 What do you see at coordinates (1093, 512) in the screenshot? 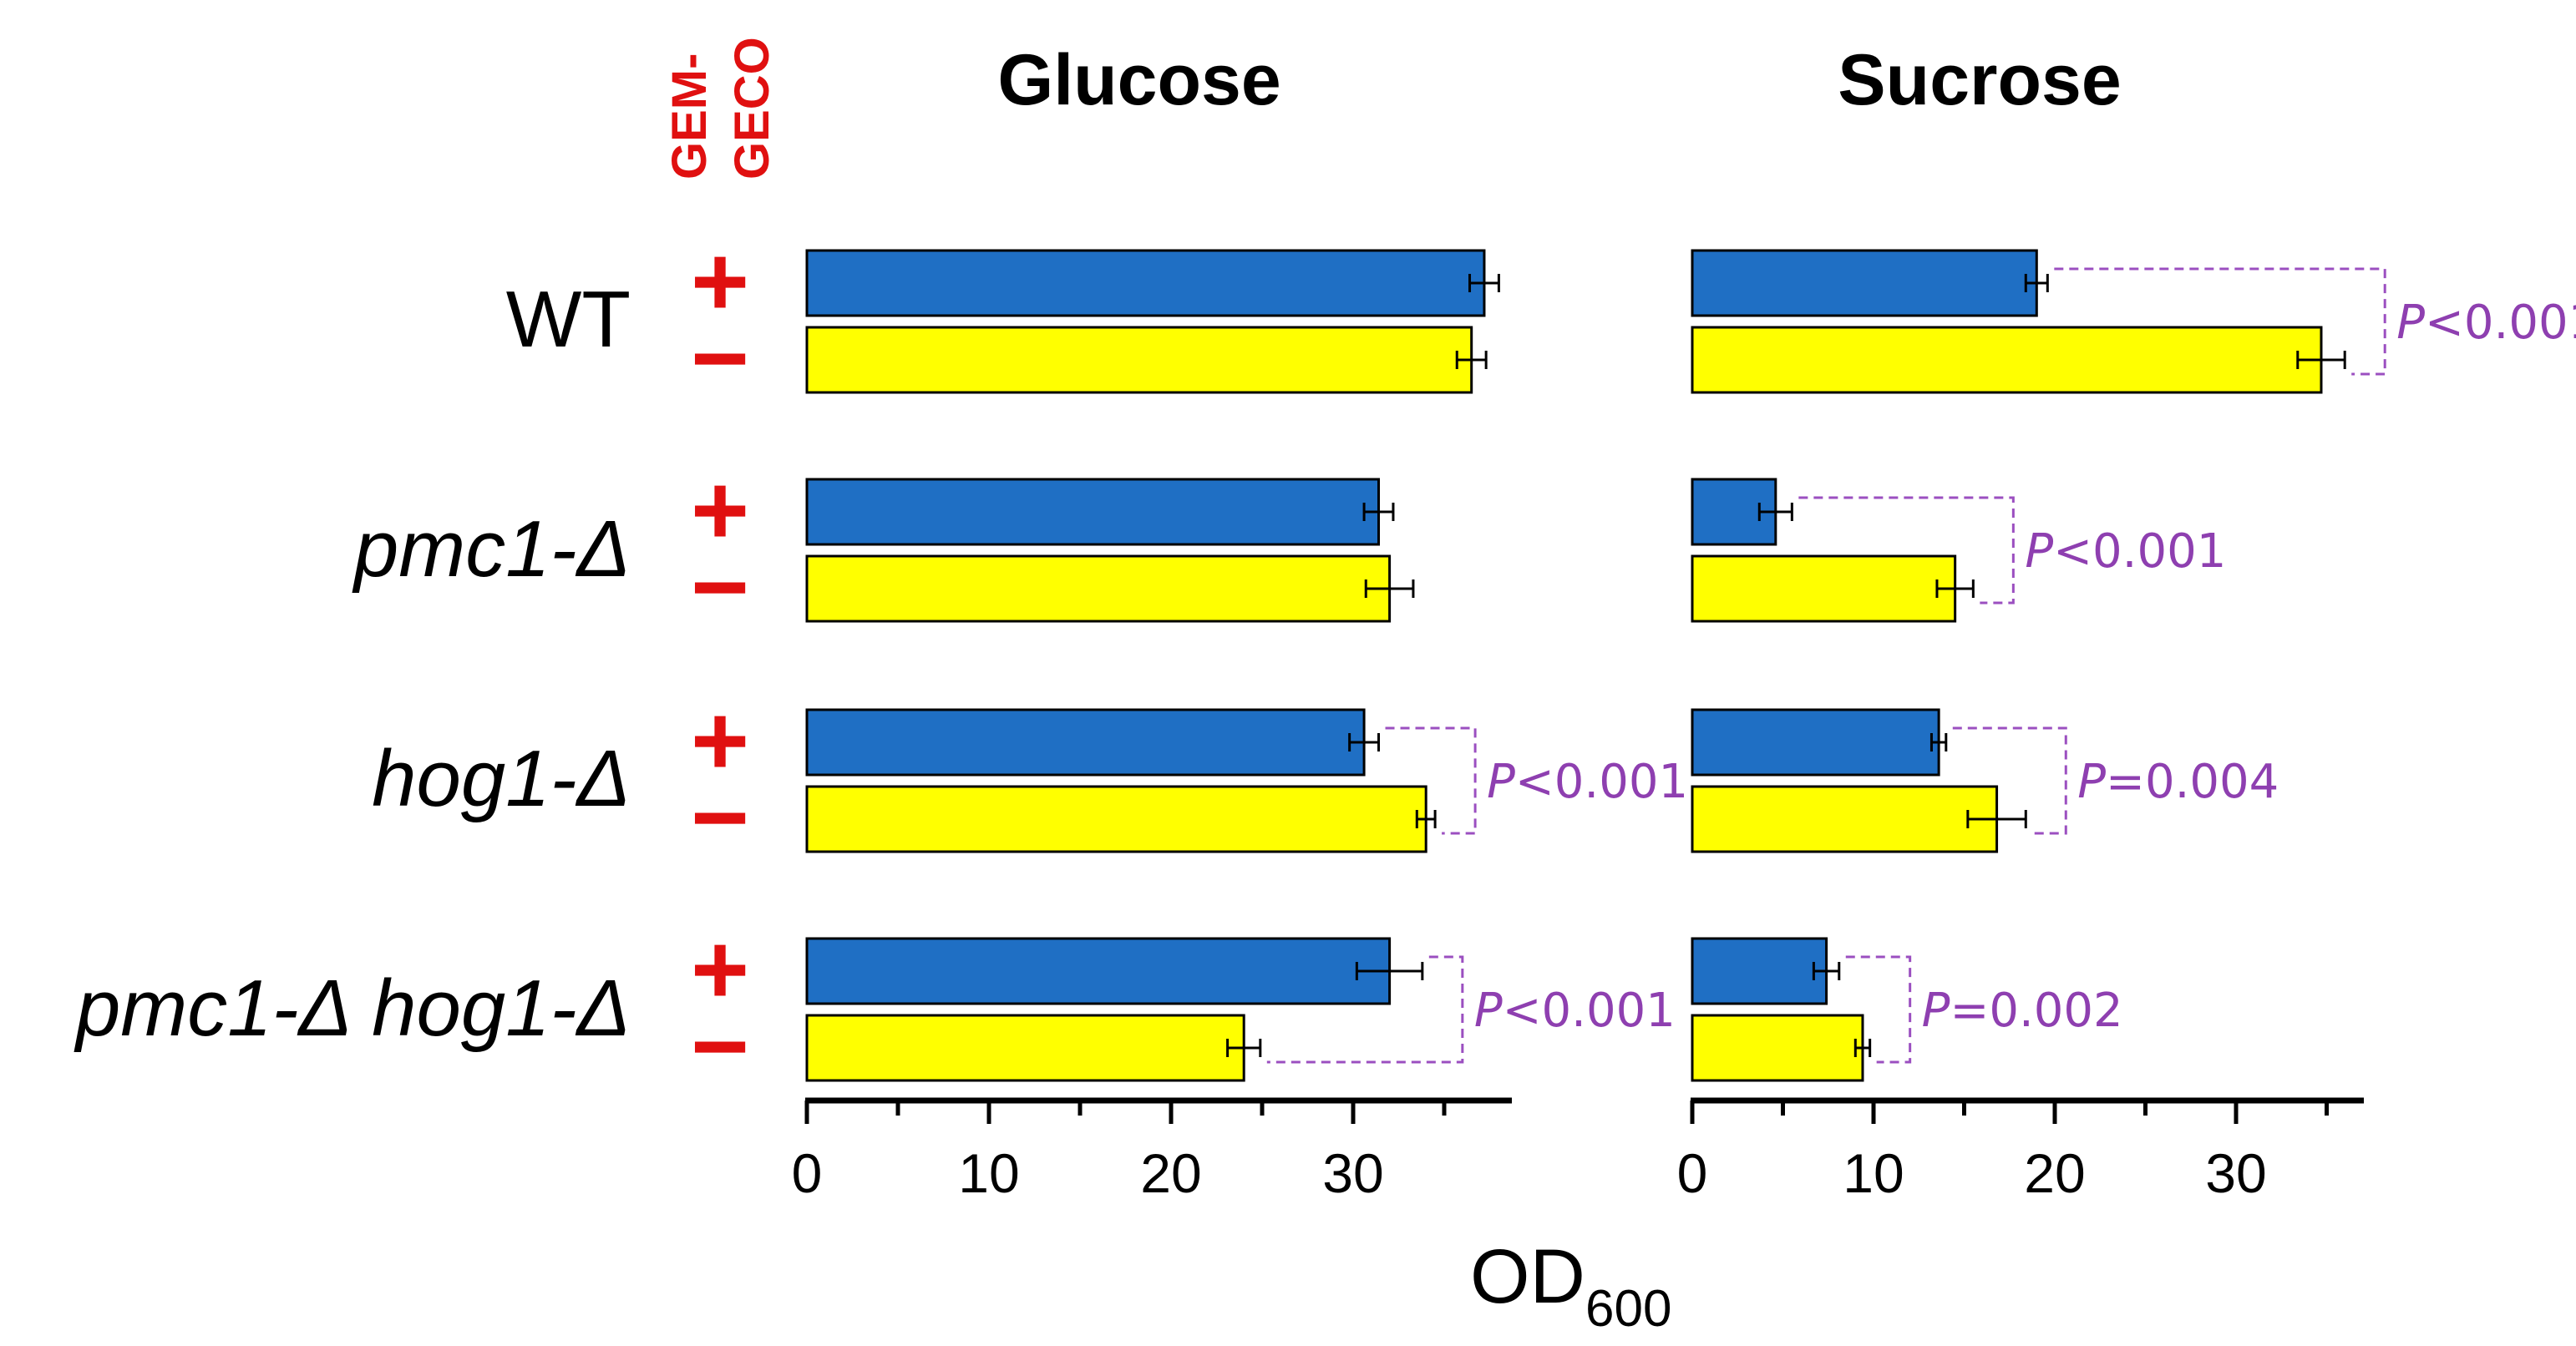
I see `bar-pmc1-plus` at bounding box center [1093, 512].